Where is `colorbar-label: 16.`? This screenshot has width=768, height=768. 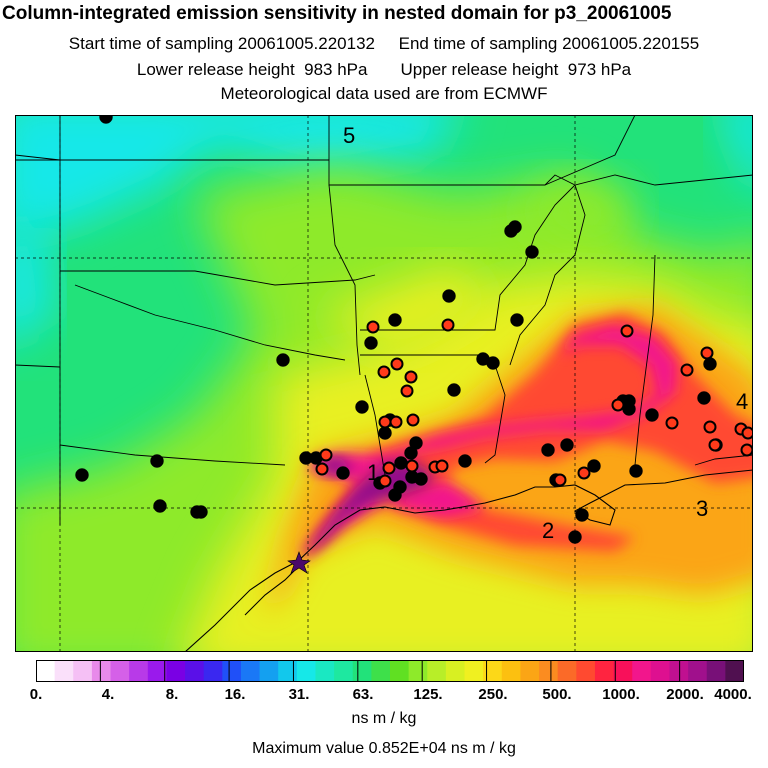
colorbar-label: 16. is located at coordinates (235, 694).